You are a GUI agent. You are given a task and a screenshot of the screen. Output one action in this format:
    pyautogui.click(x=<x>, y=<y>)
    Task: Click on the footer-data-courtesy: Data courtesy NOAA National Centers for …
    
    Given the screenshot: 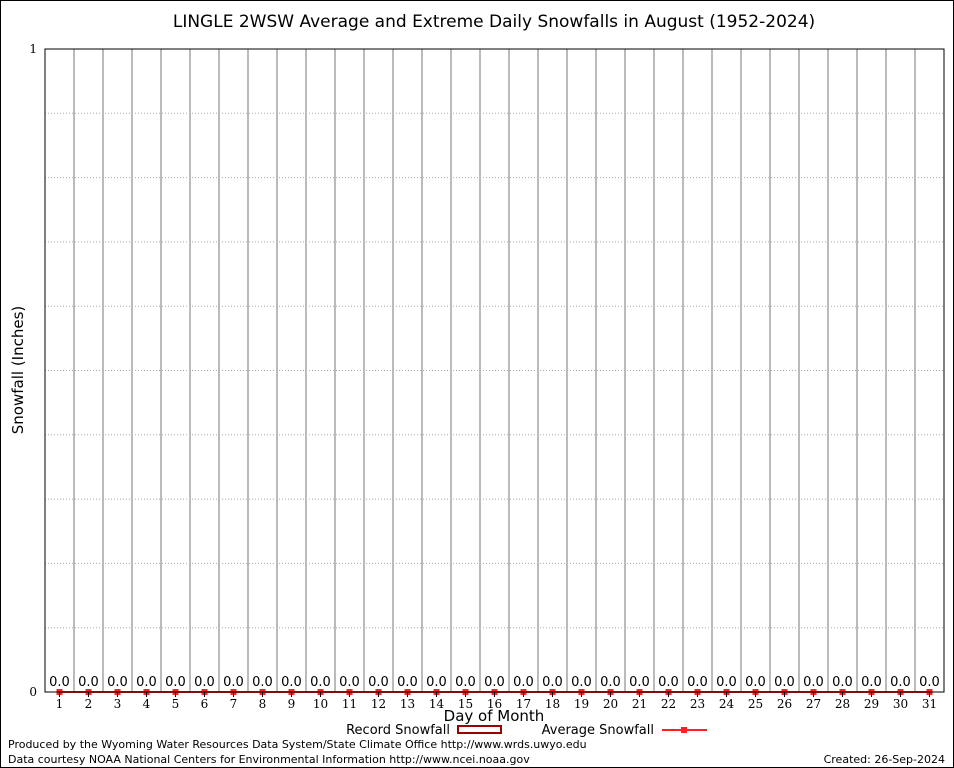 What is the action you would take?
    pyautogui.click(x=269, y=759)
    